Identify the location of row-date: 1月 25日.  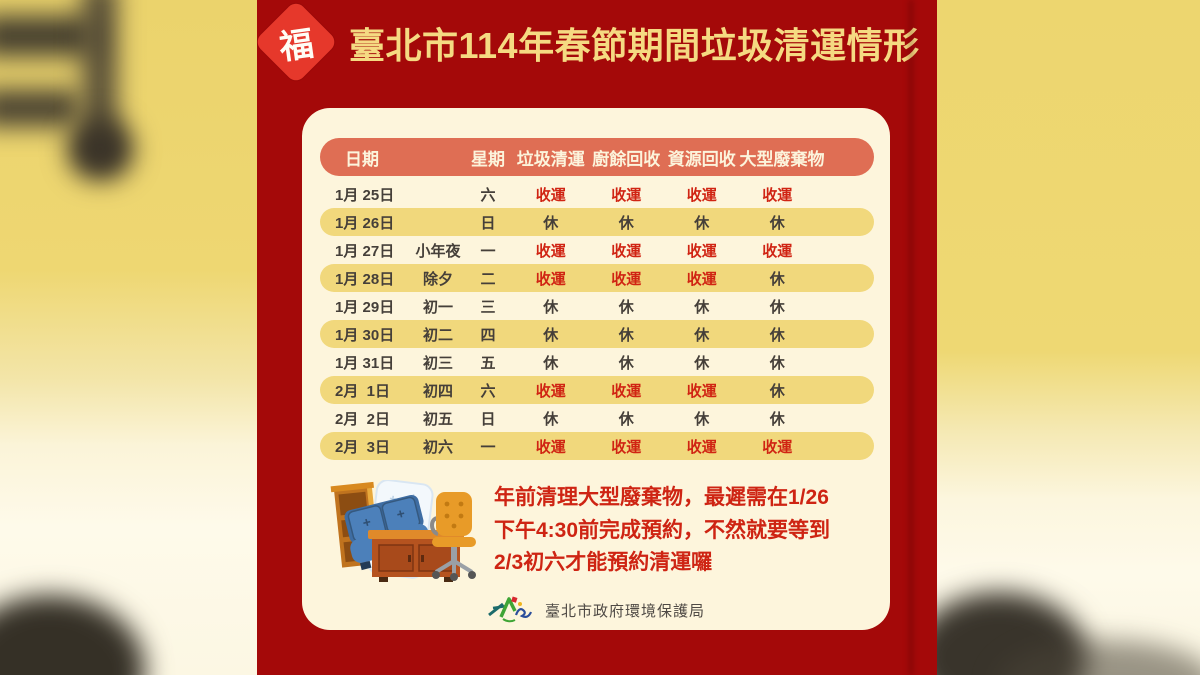
(365, 195).